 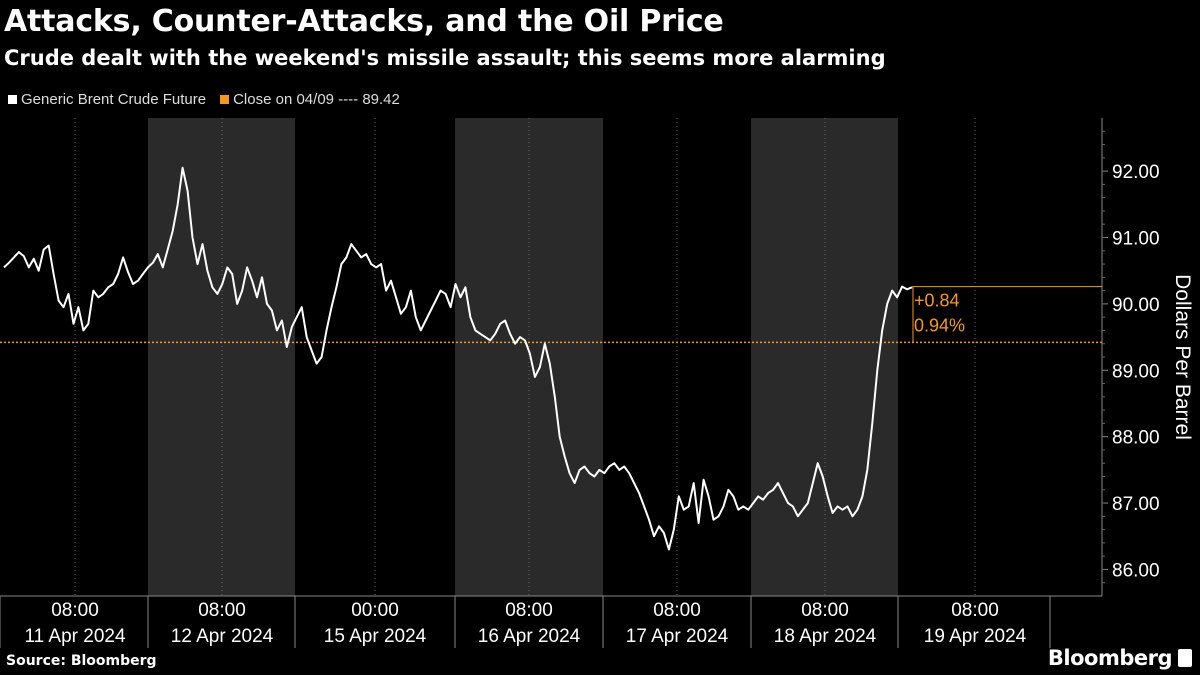 I want to click on legend-label-series: Generic Brent Crude Future, so click(x=114, y=99).